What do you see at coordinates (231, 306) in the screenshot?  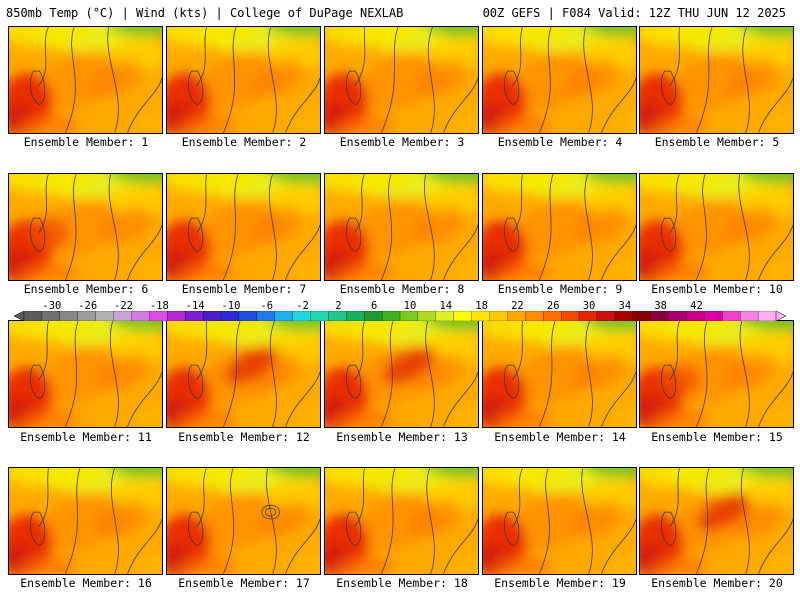 I see `colorbar-tick-label: -10` at bounding box center [231, 306].